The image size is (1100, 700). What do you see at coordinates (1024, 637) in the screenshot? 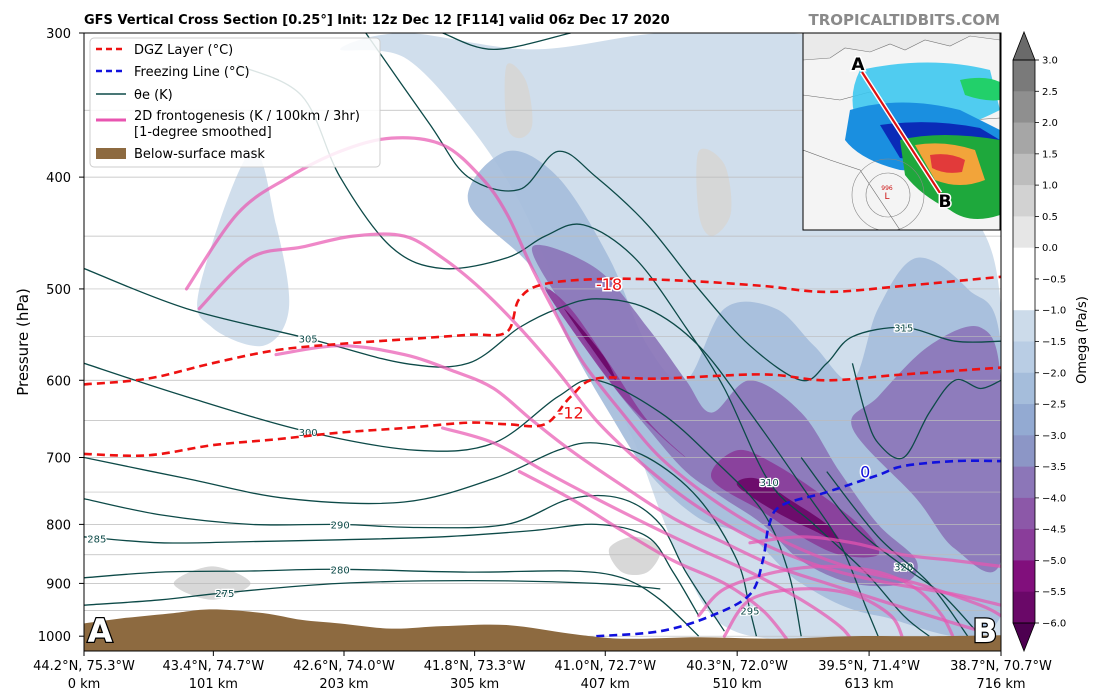
I see `colorbar-bottom-arrow` at bounding box center [1024, 637].